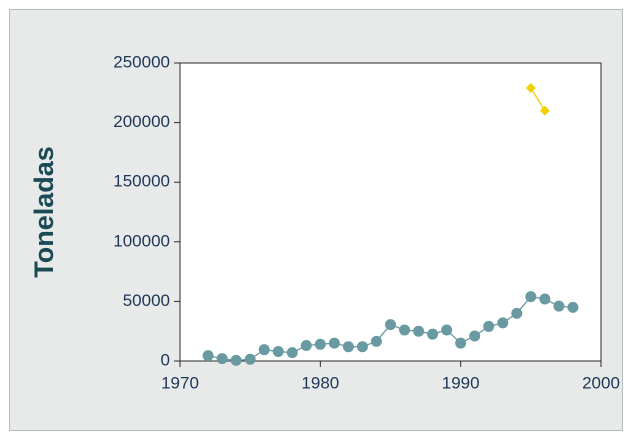 The image size is (633, 439). What do you see at coordinates (180, 382) in the screenshot?
I see `x-tick-label: 1970` at bounding box center [180, 382].